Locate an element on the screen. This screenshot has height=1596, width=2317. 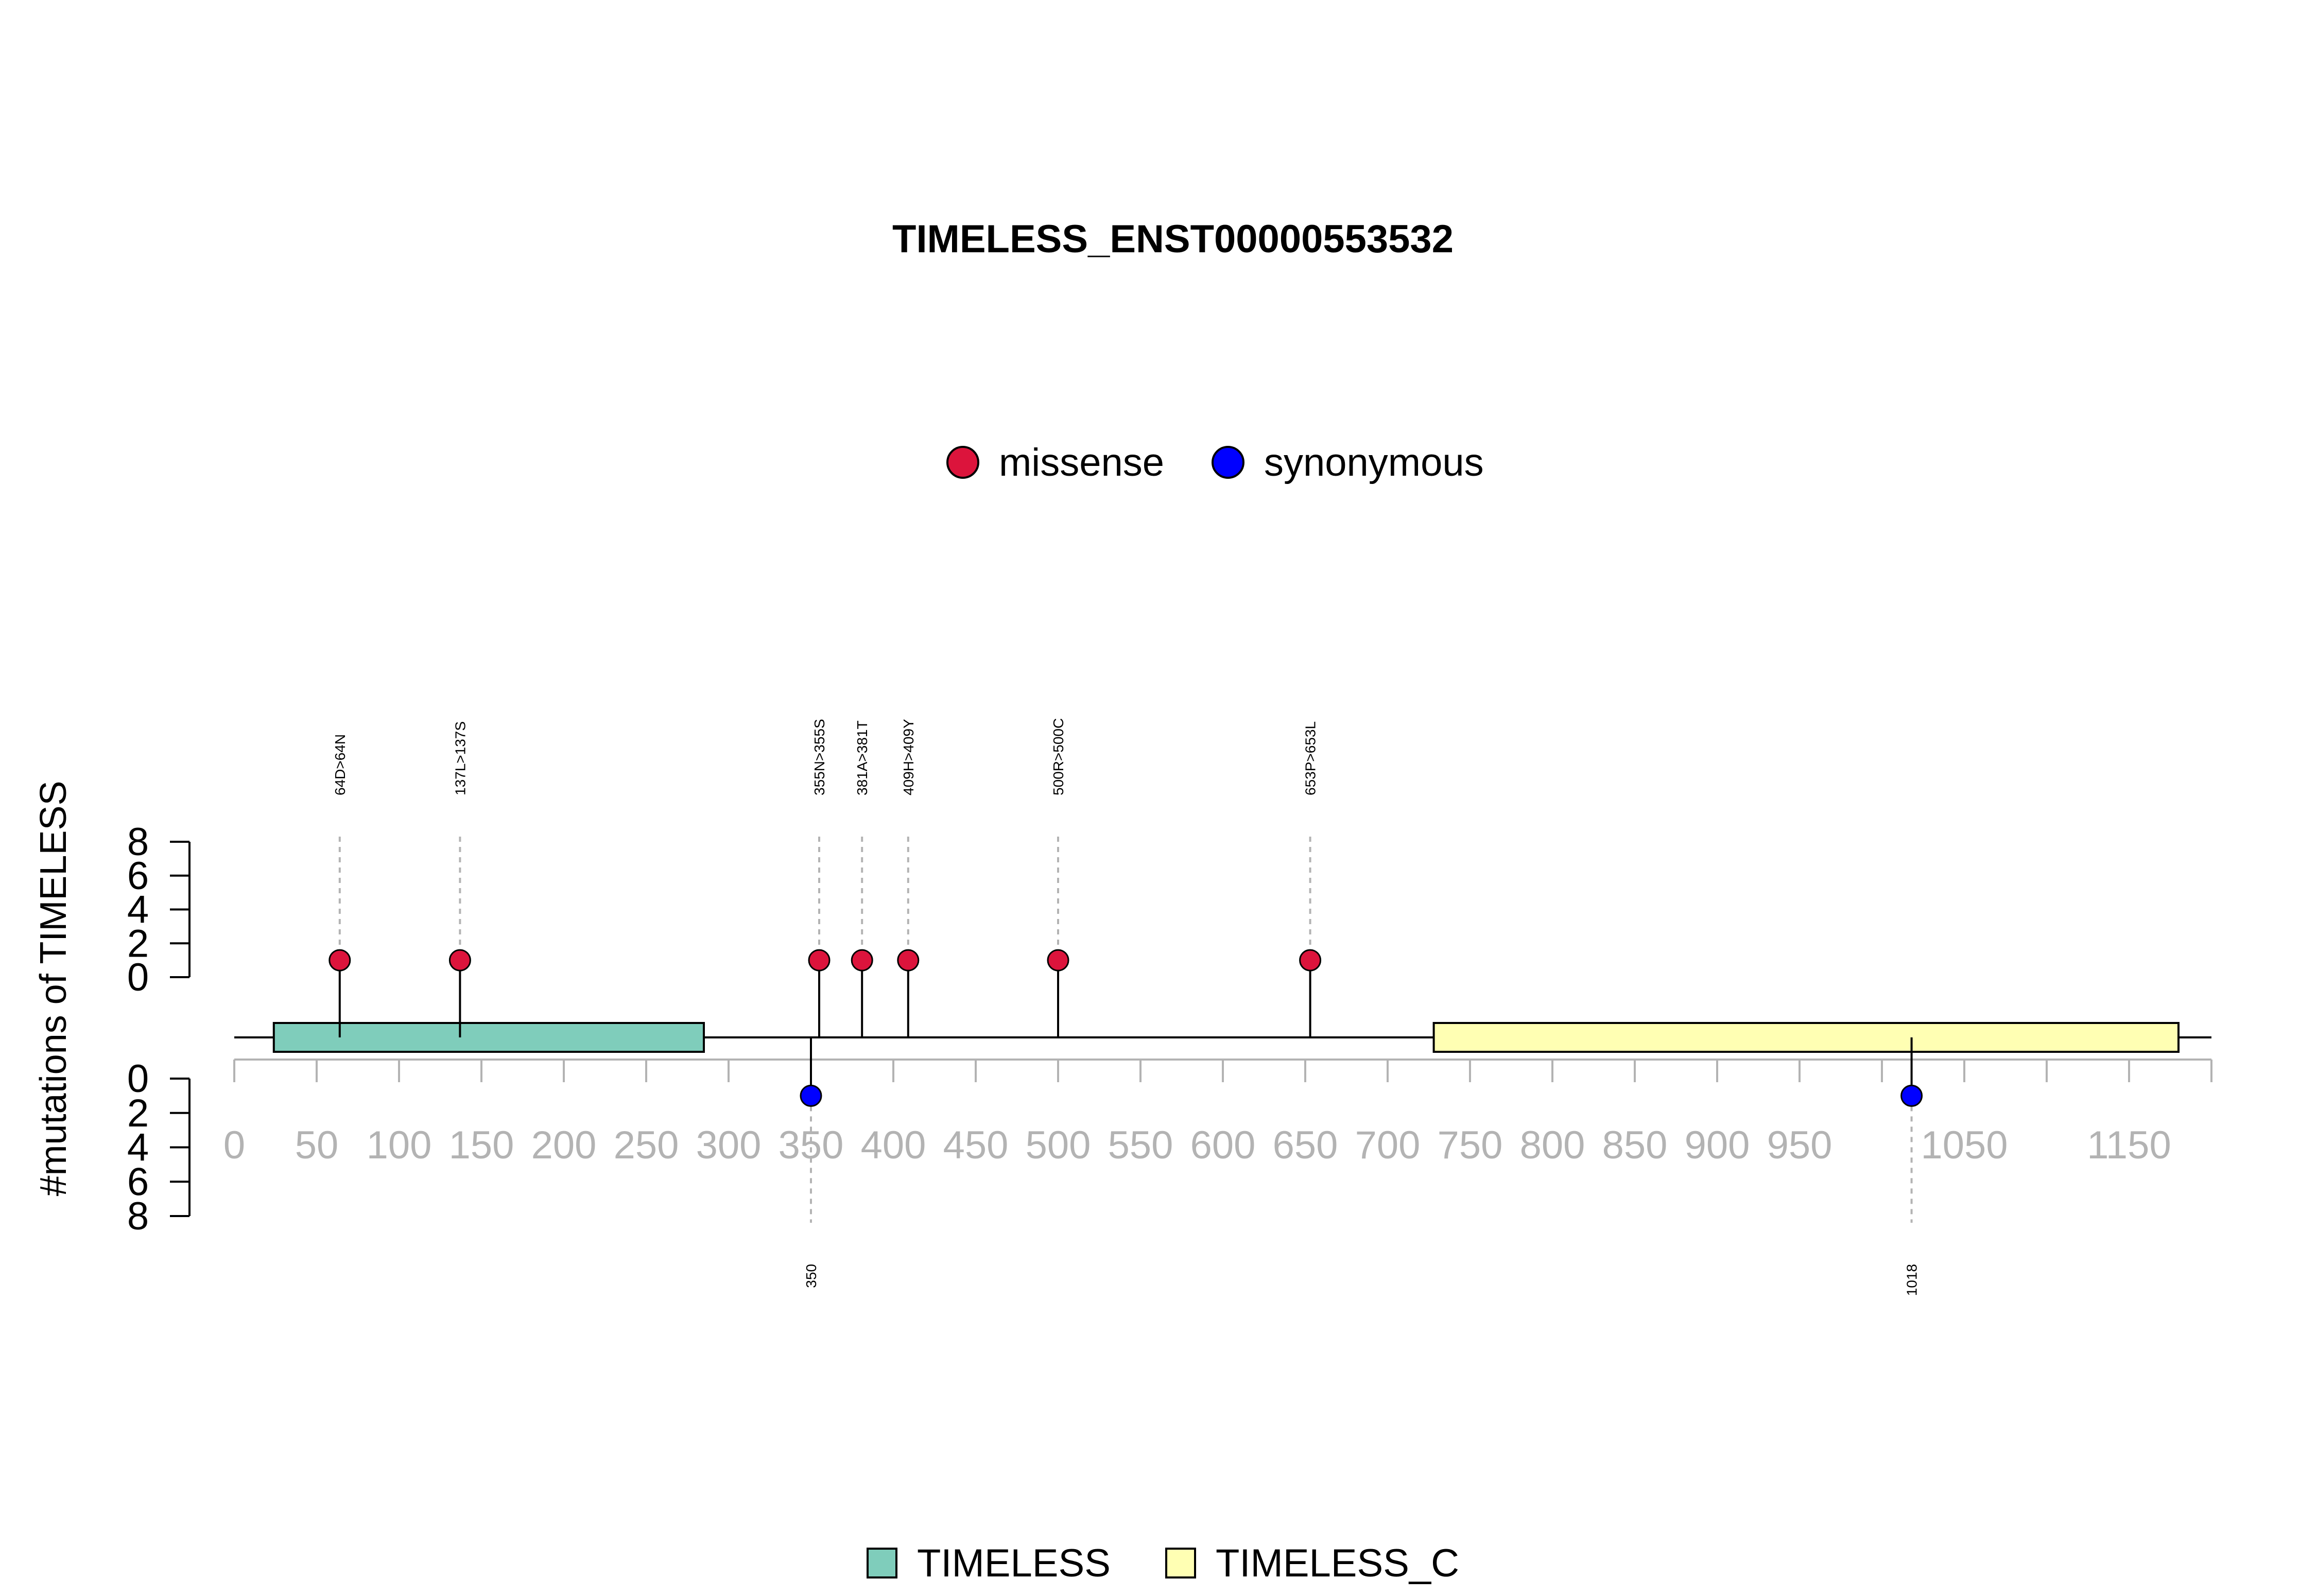
x-tick-label: 650 is located at coordinates (1305, 1145).